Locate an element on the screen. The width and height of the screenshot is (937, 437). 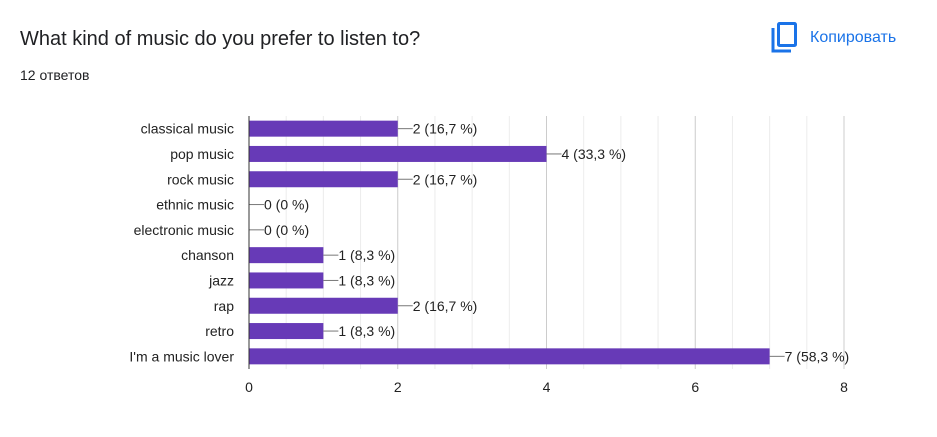
category-label: retro is located at coordinates (219, 331).